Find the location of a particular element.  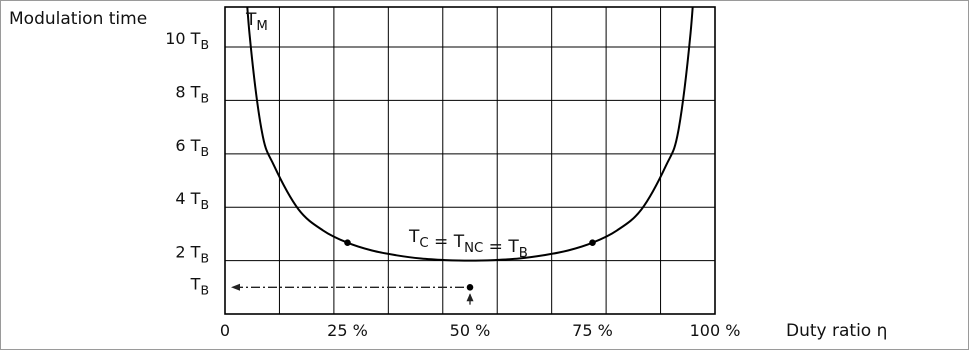

y-tick-label: TB is located at coordinates (199, 285).